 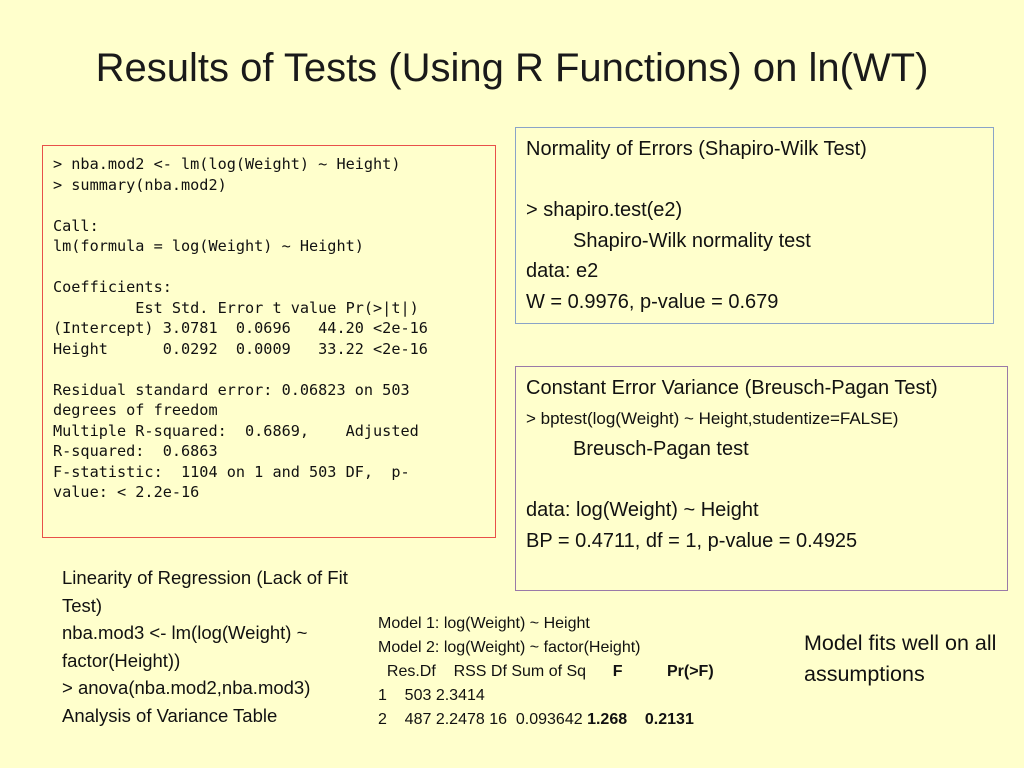 What do you see at coordinates (692, 240) in the screenshot?
I see `shapiro-test-name: Shapiro-Wilk normality test` at bounding box center [692, 240].